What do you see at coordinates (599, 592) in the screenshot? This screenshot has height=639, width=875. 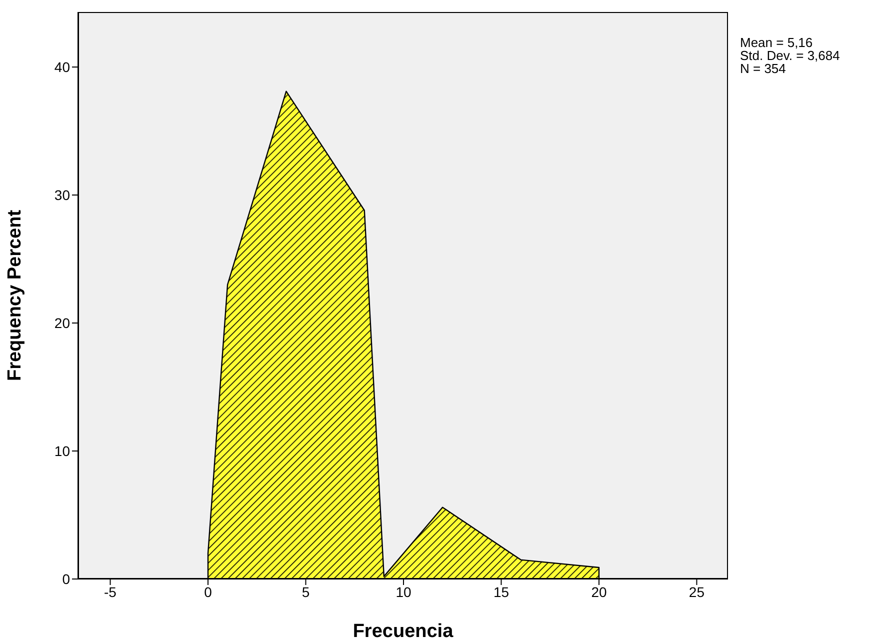 I see `x-tick-label: 20` at bounding box center [599, 592].